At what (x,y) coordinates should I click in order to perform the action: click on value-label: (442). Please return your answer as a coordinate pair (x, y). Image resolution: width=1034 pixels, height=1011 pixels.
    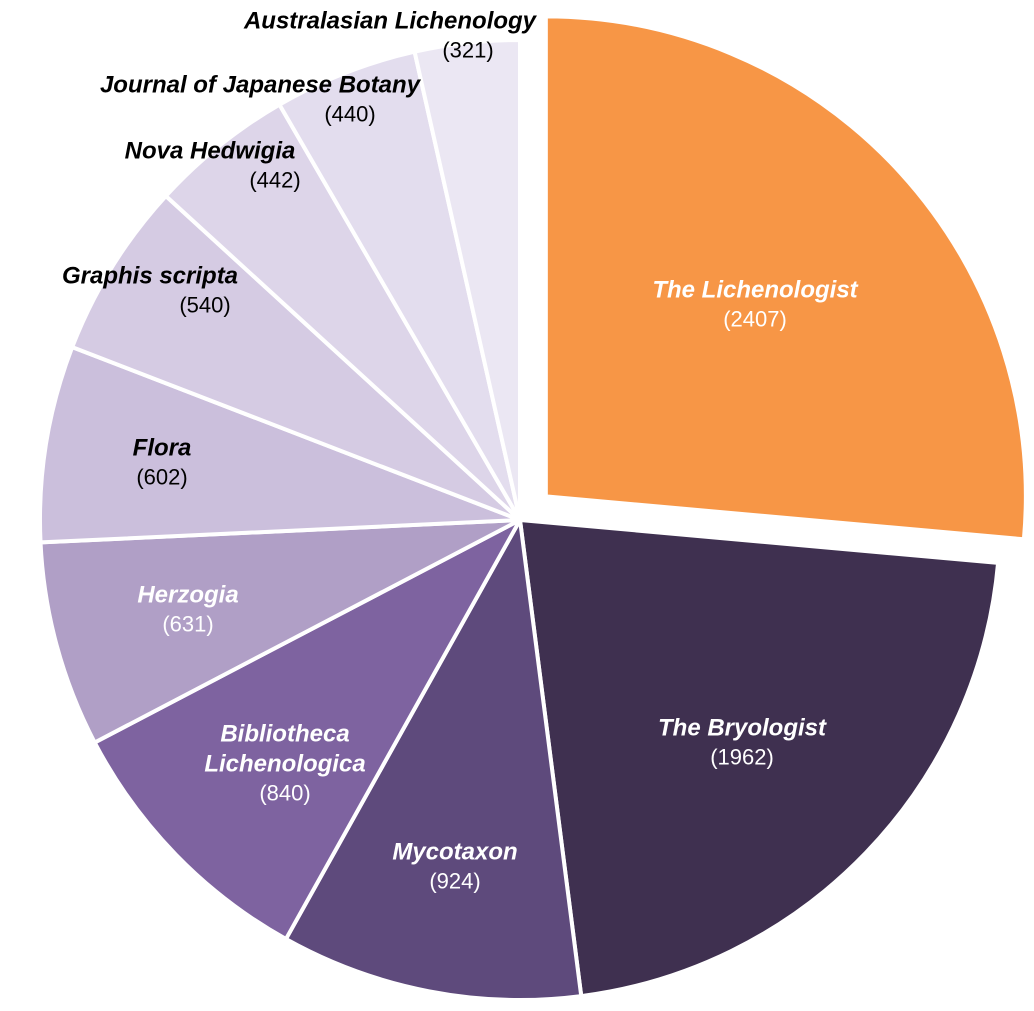
    Looking at the image, I should click on (275, 180).